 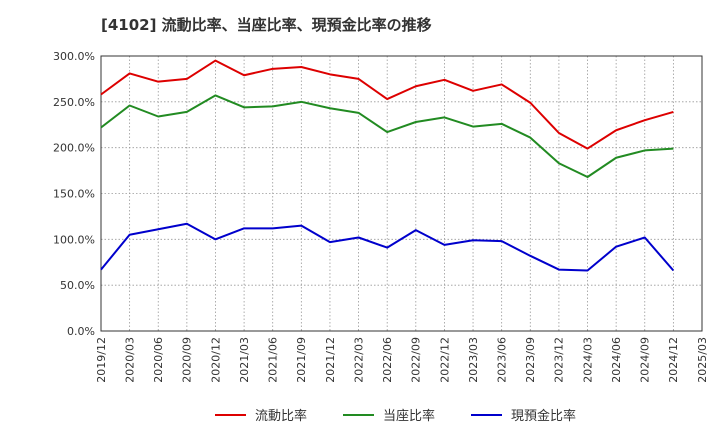 What do you see at coordinates (158, 360) in the screenshot?
I see `x-tick-label: 2020/06` at bounding box center [158, 360].